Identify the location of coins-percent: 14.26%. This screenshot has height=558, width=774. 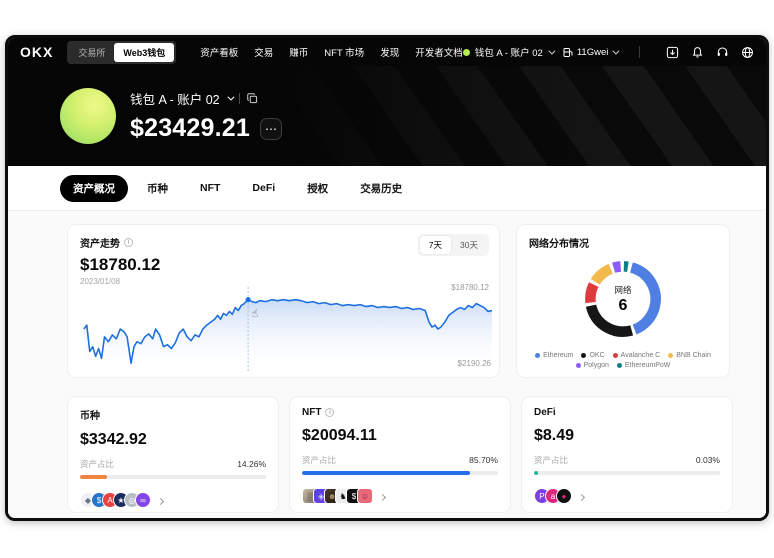
(252, 464).